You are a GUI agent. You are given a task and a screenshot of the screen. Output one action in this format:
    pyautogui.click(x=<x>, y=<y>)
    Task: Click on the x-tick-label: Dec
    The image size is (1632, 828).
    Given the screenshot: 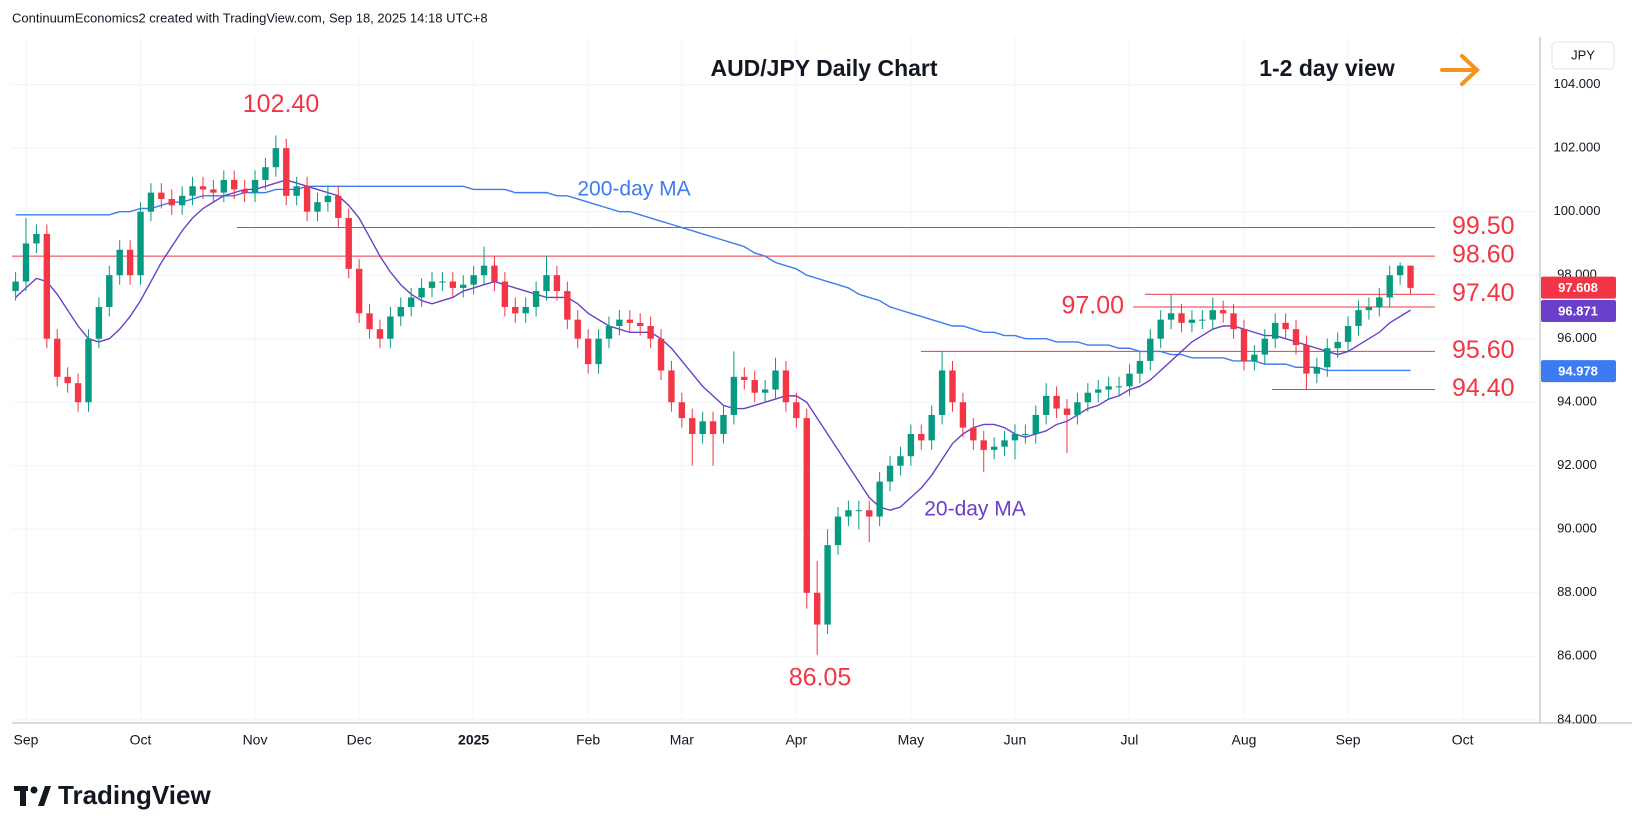 What is the action you would take?
    pyautogui.click(x=359, y=740)
    